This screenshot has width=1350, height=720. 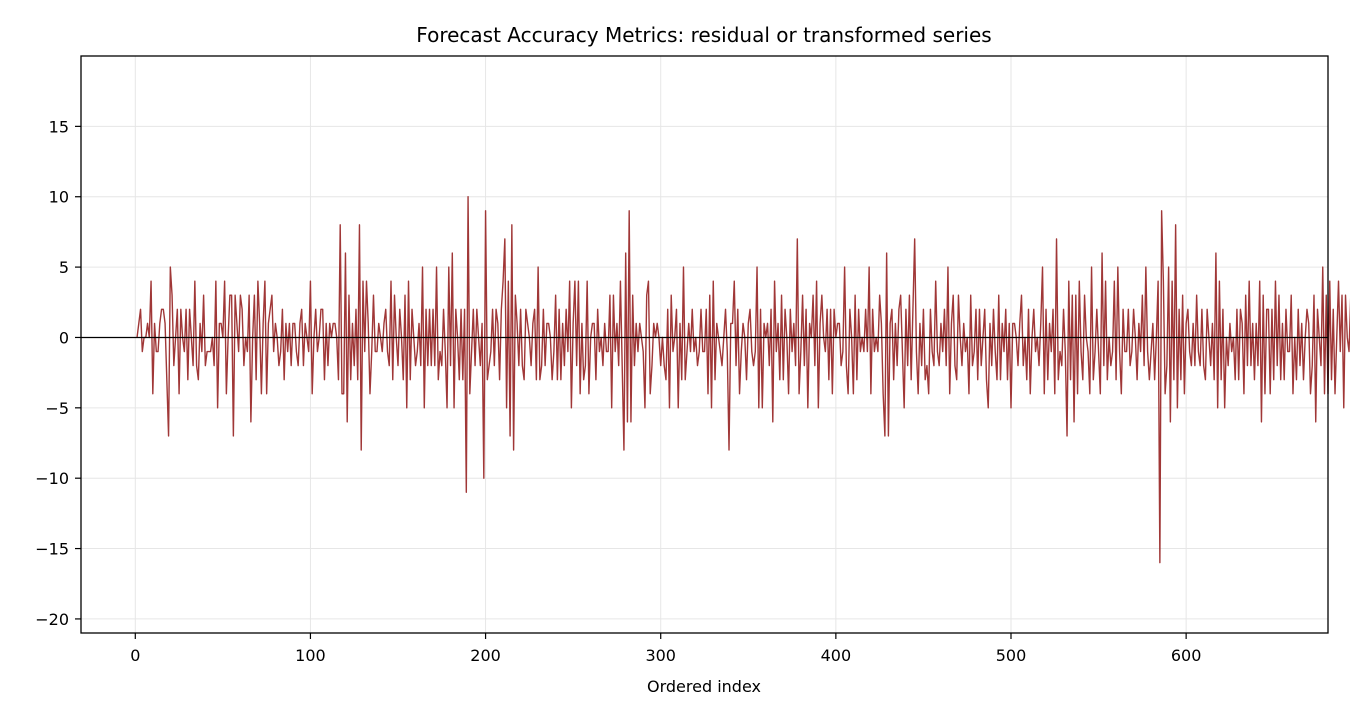 What do you see at coordinates (836, 655) in the screenshot?
I see `x-tick-label: 400` at bounding box center [836, 655].